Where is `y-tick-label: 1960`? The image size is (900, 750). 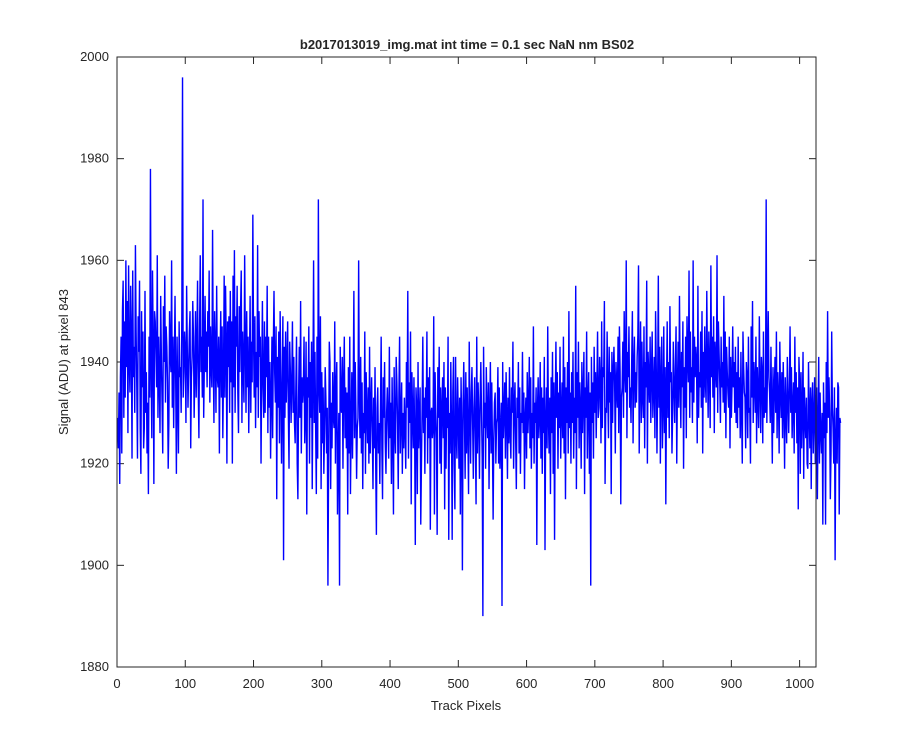 y-tick-label: 1960 is located at coordinates (94, 259).